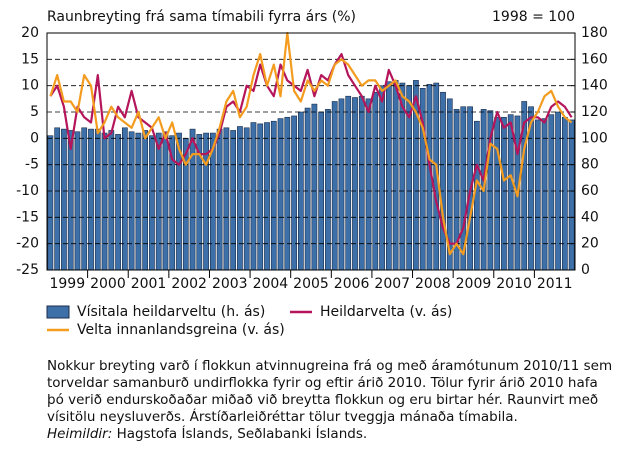 The image size is (623, 450). Describe the element at coordinates (474, 284) in the screenshot. I see `x-tick-label: 2009` at that location.